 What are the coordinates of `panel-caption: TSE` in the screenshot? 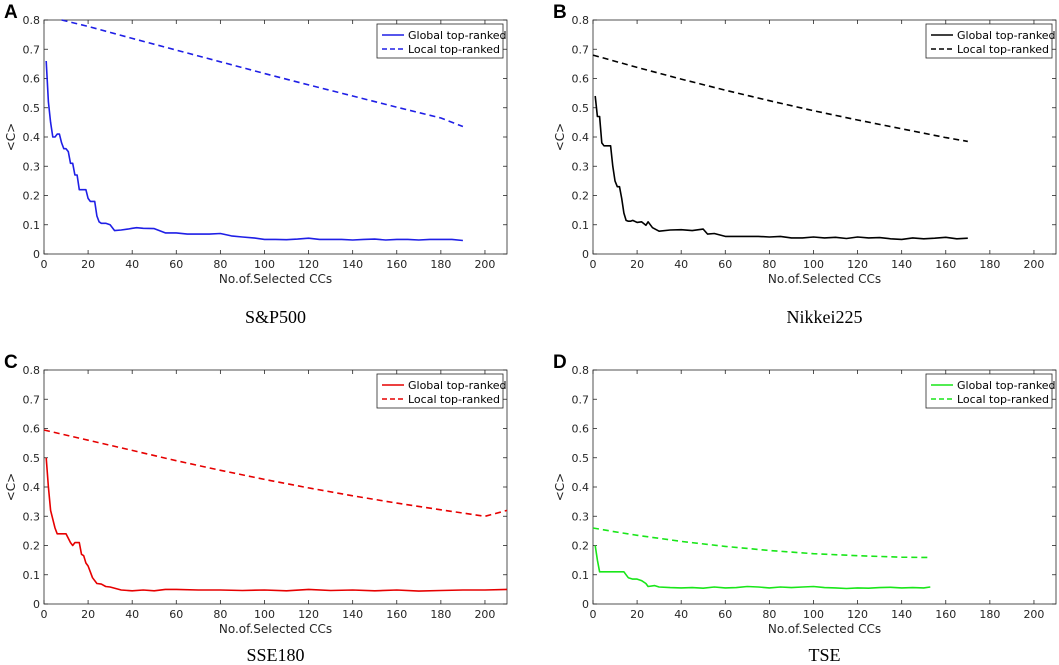 It's located at (824, 655).